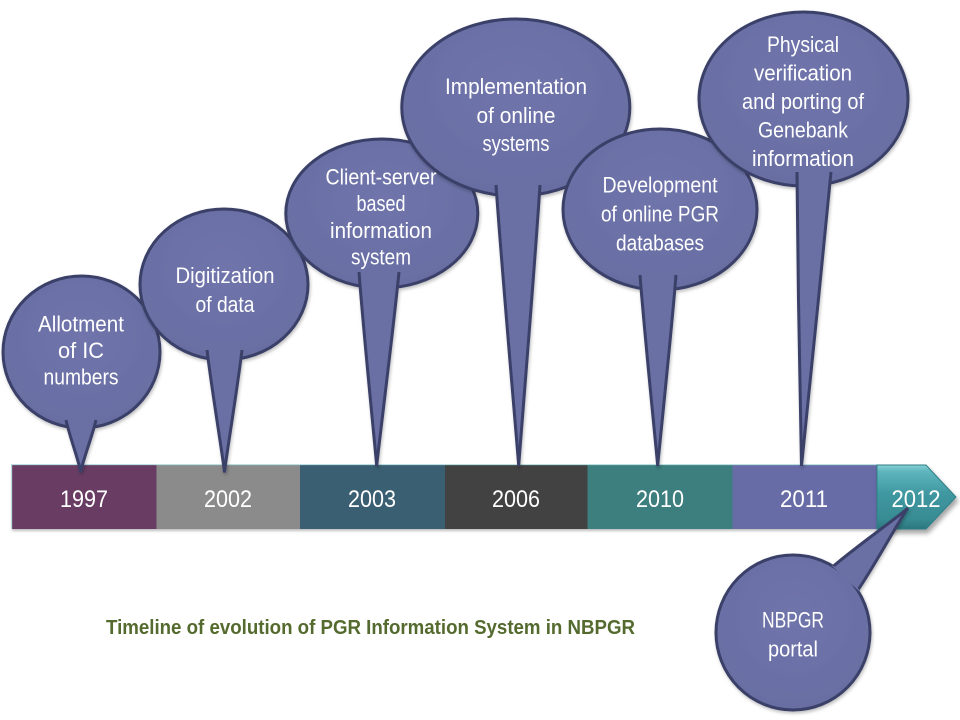 This screenshot has height=720, width=960. What do you see at coordinates (372, 499) in the screenshot?
I see `svg-text: 2003` at bounding box center [372, 499].